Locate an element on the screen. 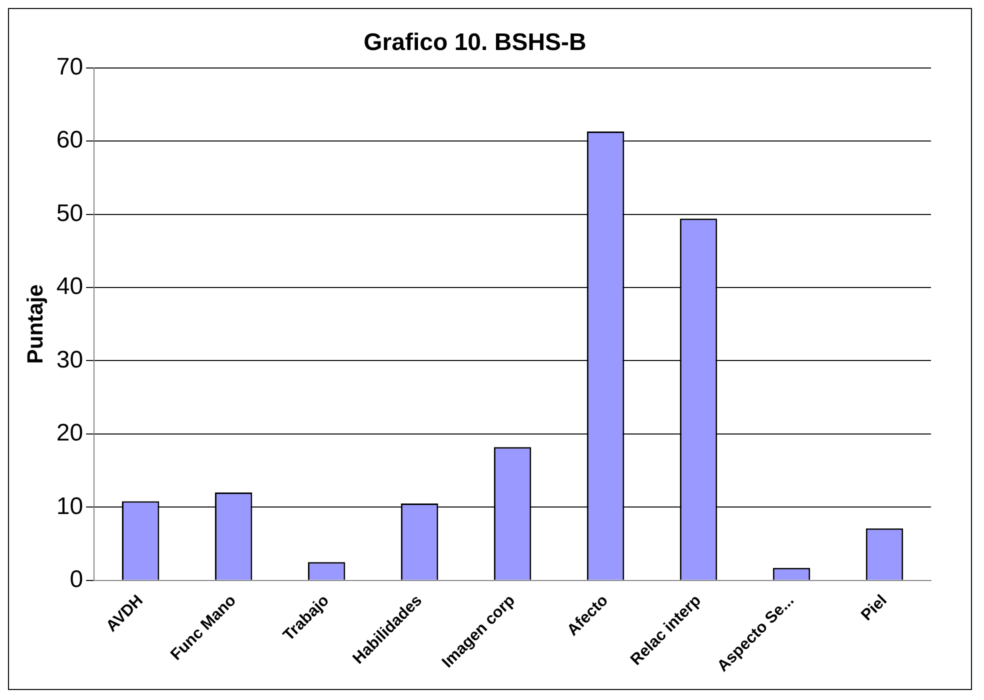 The image size is (984, 700). y-tick-label: 50 is located at coordinates (70, 213).